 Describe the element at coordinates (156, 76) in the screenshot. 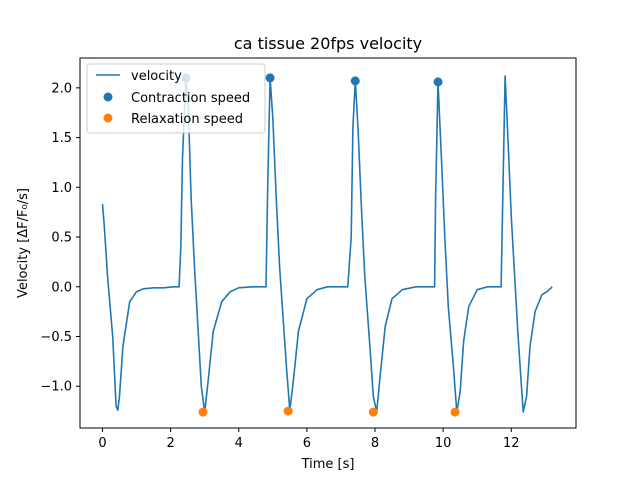

I see `legend-velocity-label: velocity` at that location.